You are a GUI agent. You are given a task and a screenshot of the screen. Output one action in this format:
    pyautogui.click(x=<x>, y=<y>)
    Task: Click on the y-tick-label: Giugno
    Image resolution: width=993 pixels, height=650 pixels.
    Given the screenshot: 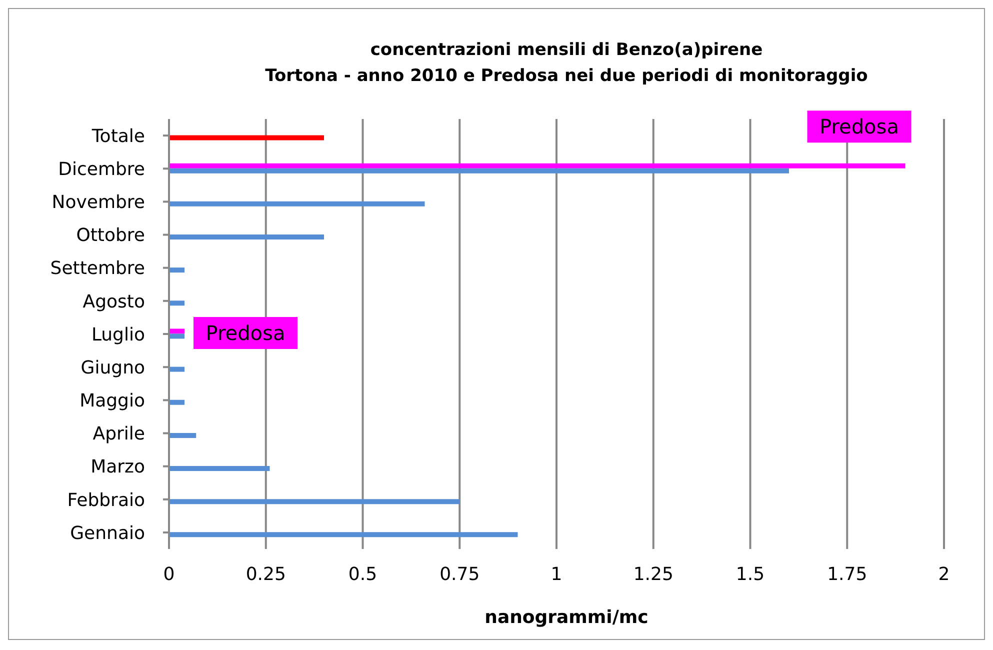 What is the action you would take?
    pyautogui.click(x=112, y=367)
    